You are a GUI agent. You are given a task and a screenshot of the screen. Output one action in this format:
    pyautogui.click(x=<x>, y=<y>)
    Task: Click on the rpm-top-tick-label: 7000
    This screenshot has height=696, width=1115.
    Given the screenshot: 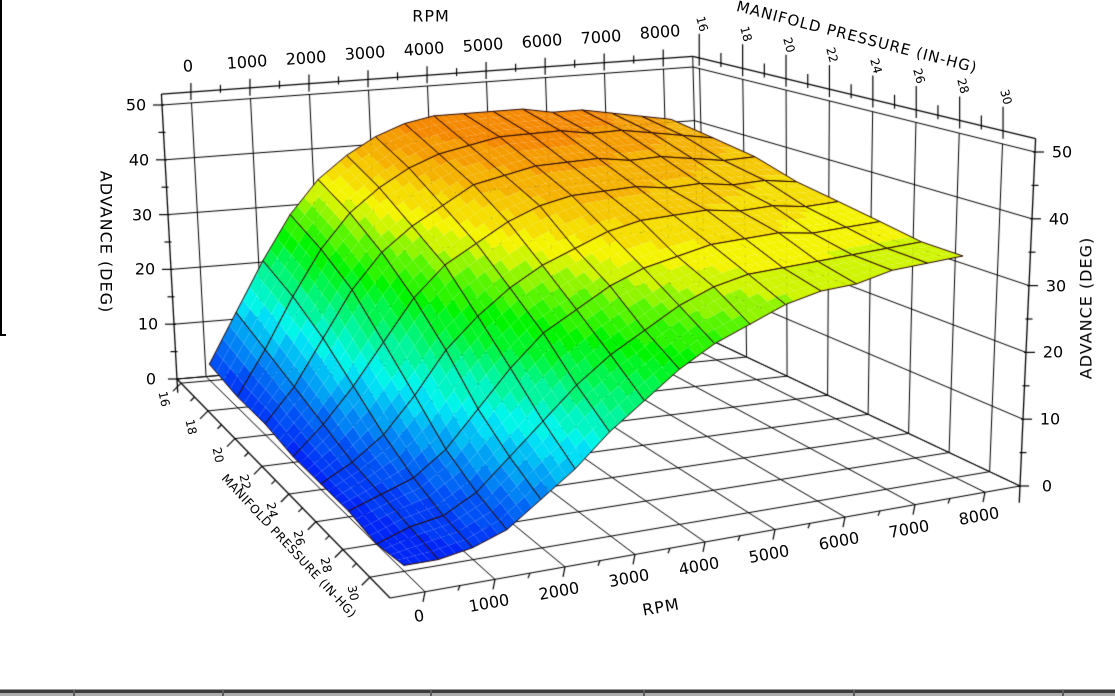 What is the action you would take?
    pyautogui.click(x=601, y=36)
    